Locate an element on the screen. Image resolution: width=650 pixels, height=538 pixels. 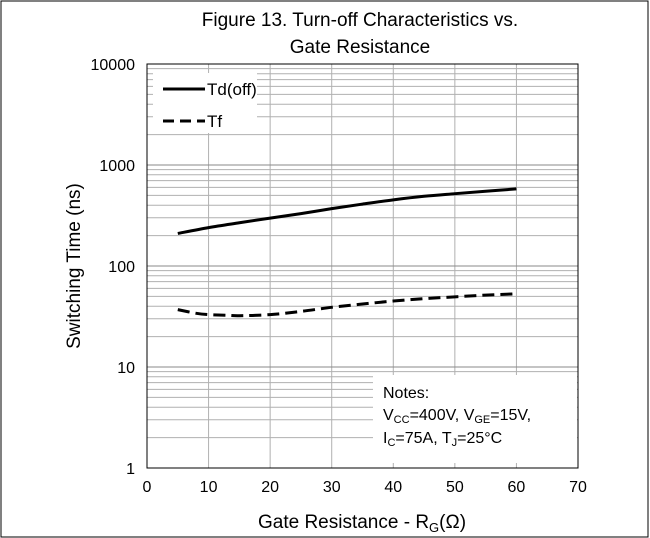
x-tick-label: 50 is located at coordinates (455, 487).